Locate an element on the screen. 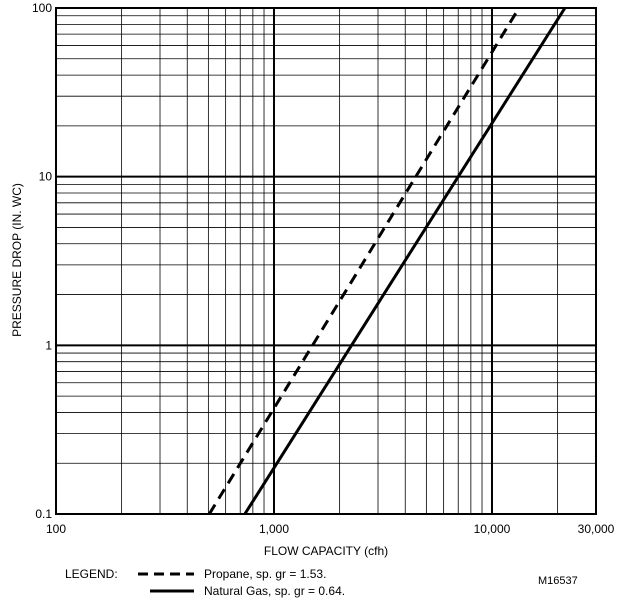  legend-title: LEGEND: is located at coordinates (91, 574).